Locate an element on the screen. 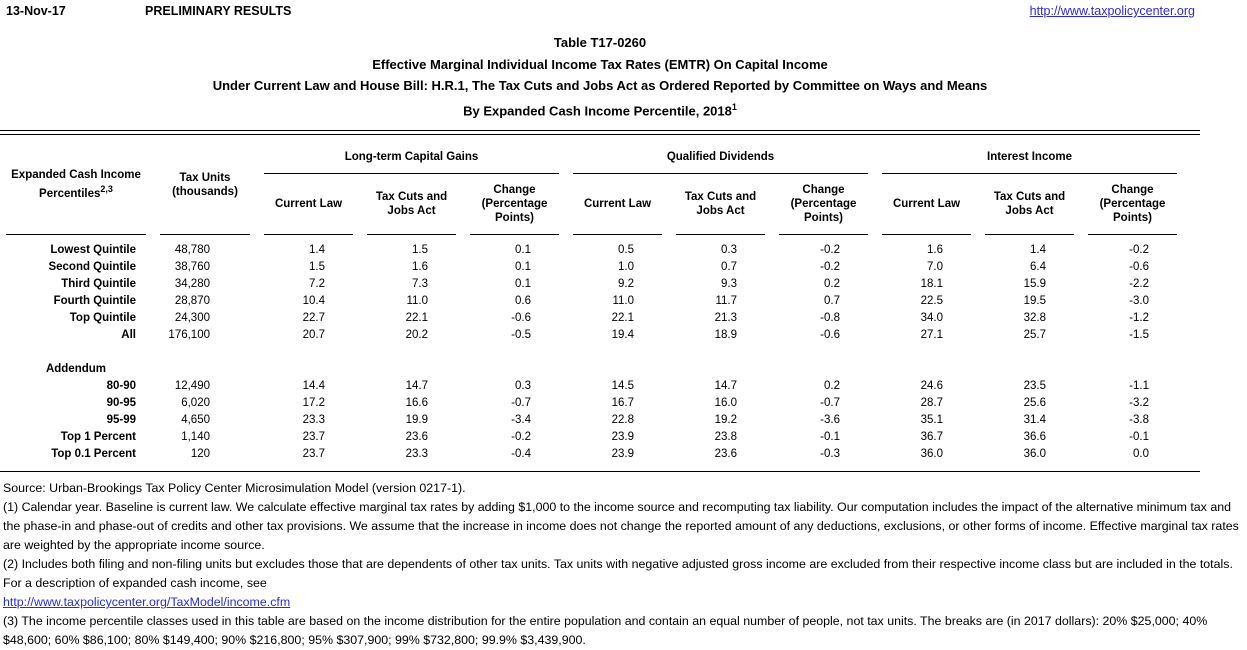  rate-cell: 19.5 is located at coordinates (1034, 301).